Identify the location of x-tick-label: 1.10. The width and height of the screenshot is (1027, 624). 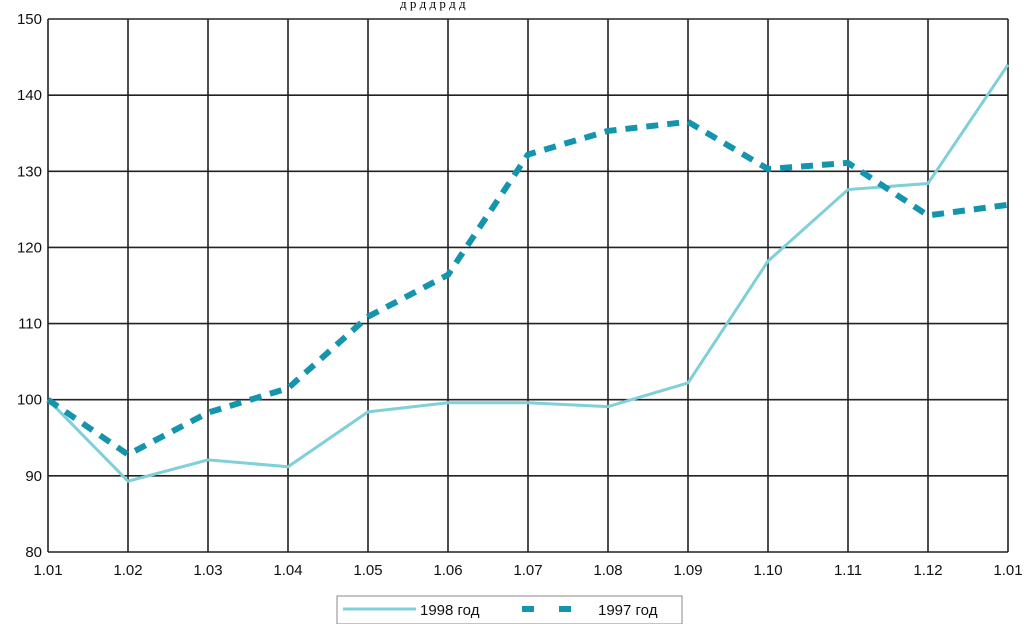
(767, 570).